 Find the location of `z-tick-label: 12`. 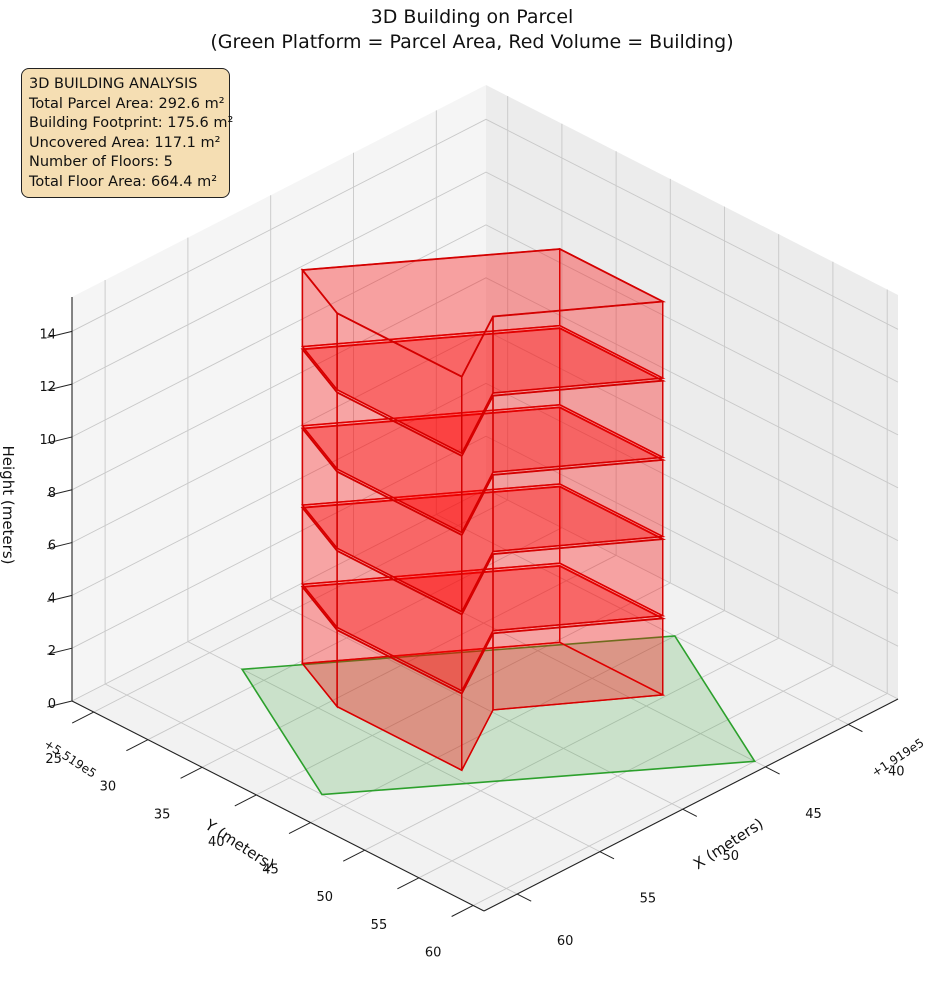

z-tick-label: 12 is located at coordinates (47, 387).